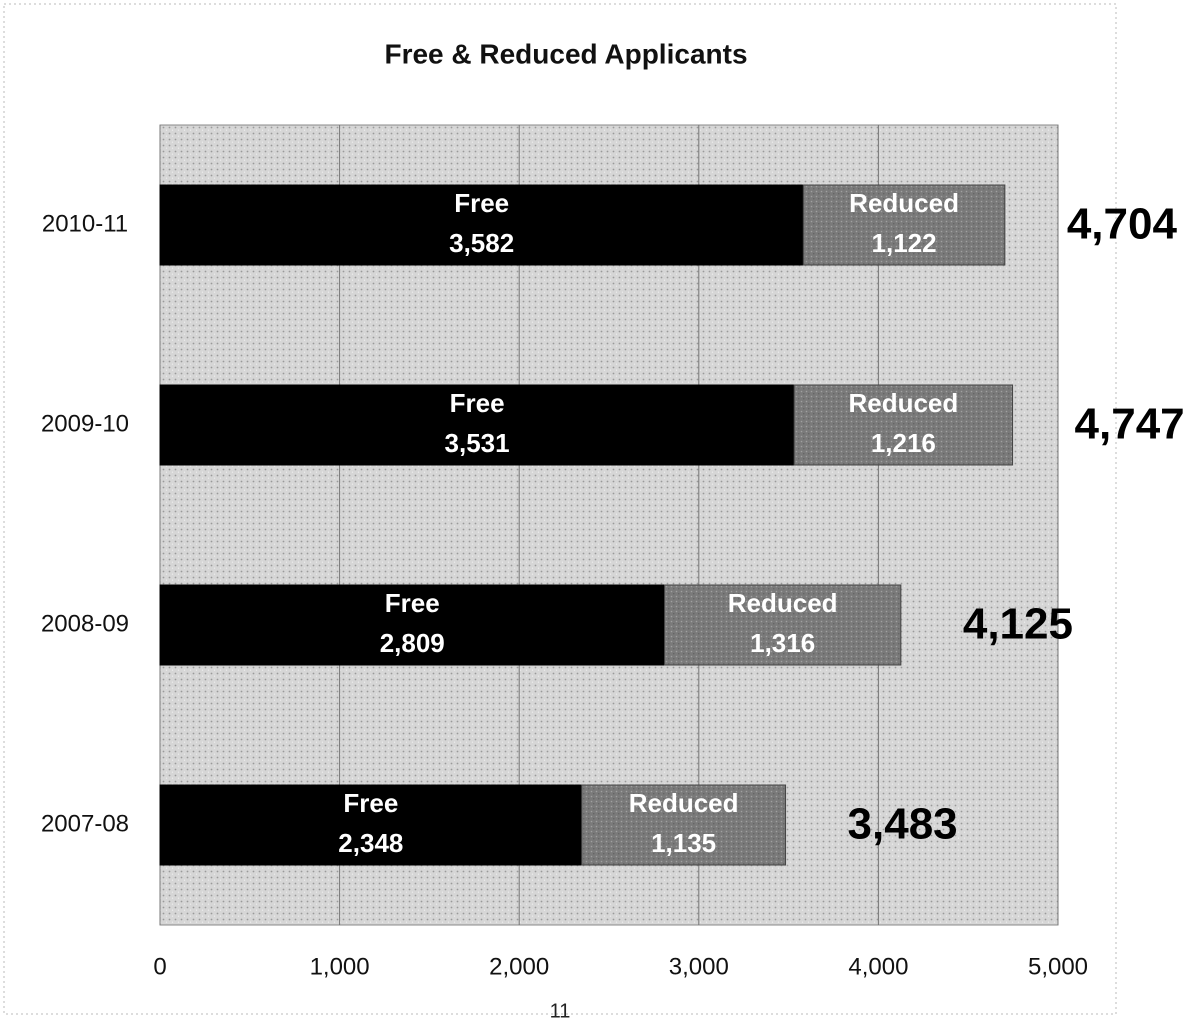  I want to click on x-tick-label: 5,000, so click(1058, 966).